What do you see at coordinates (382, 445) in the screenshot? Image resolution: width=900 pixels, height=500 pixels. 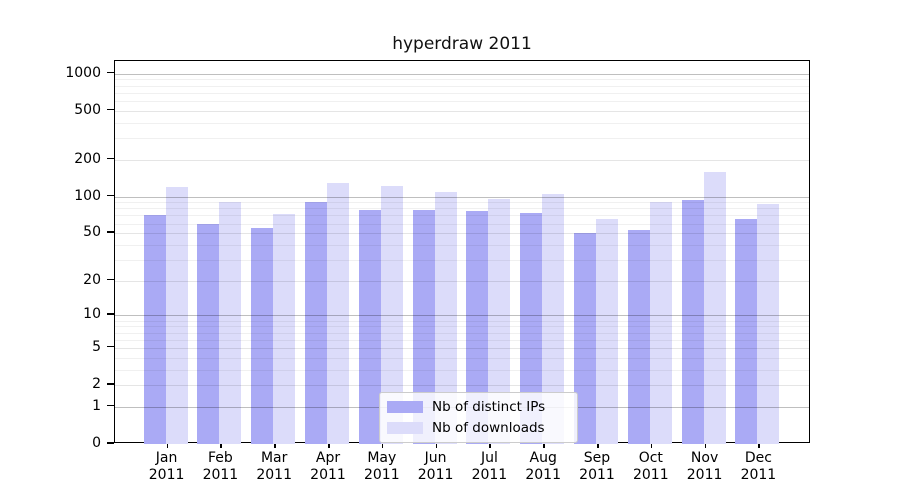 I see `x-tick-may` at bounding box center [382, 445].